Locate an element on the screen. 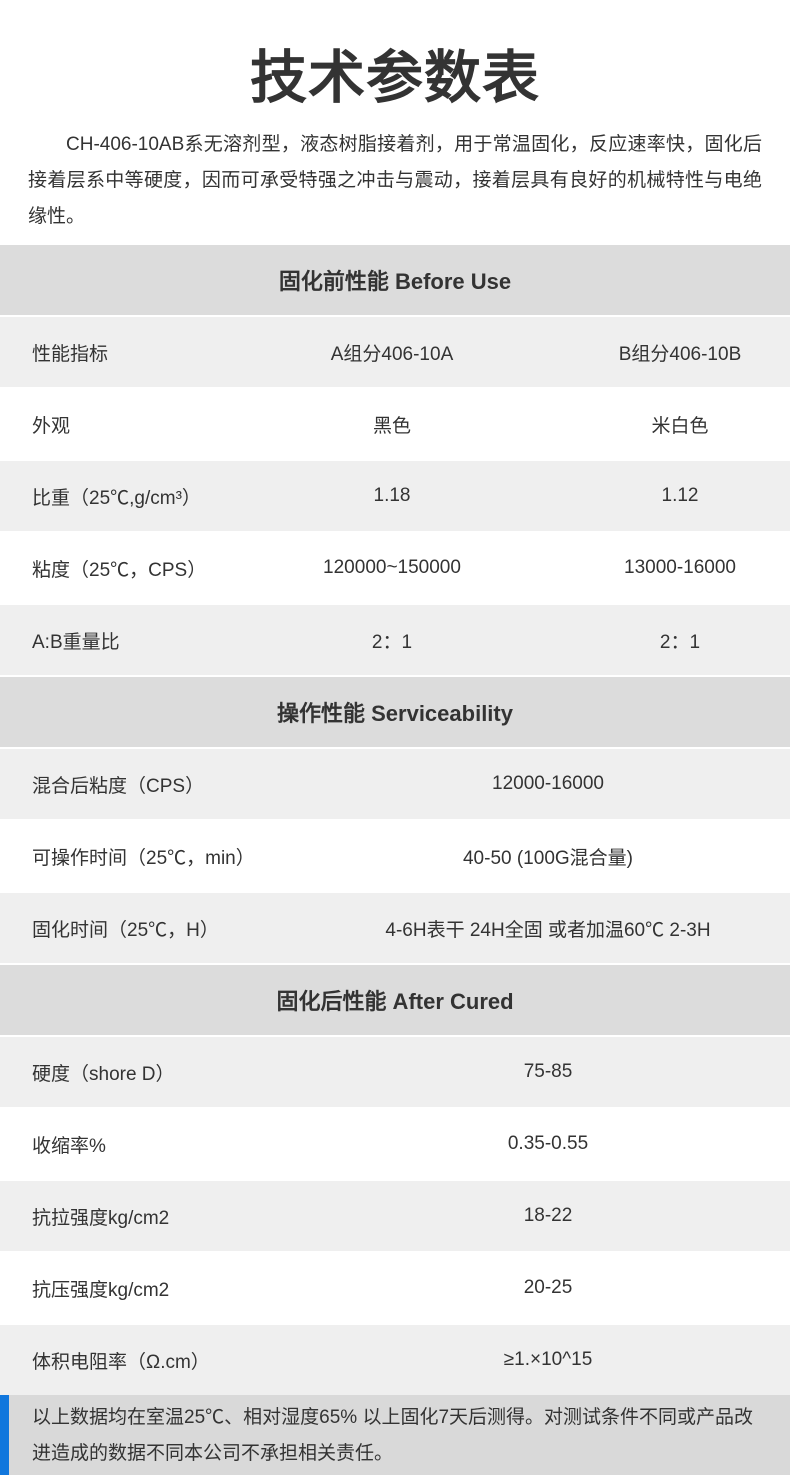 This screenshot has width=790, height=1476. row-label: 固化时间（25℃，H） is located at coordinates (125, 930).